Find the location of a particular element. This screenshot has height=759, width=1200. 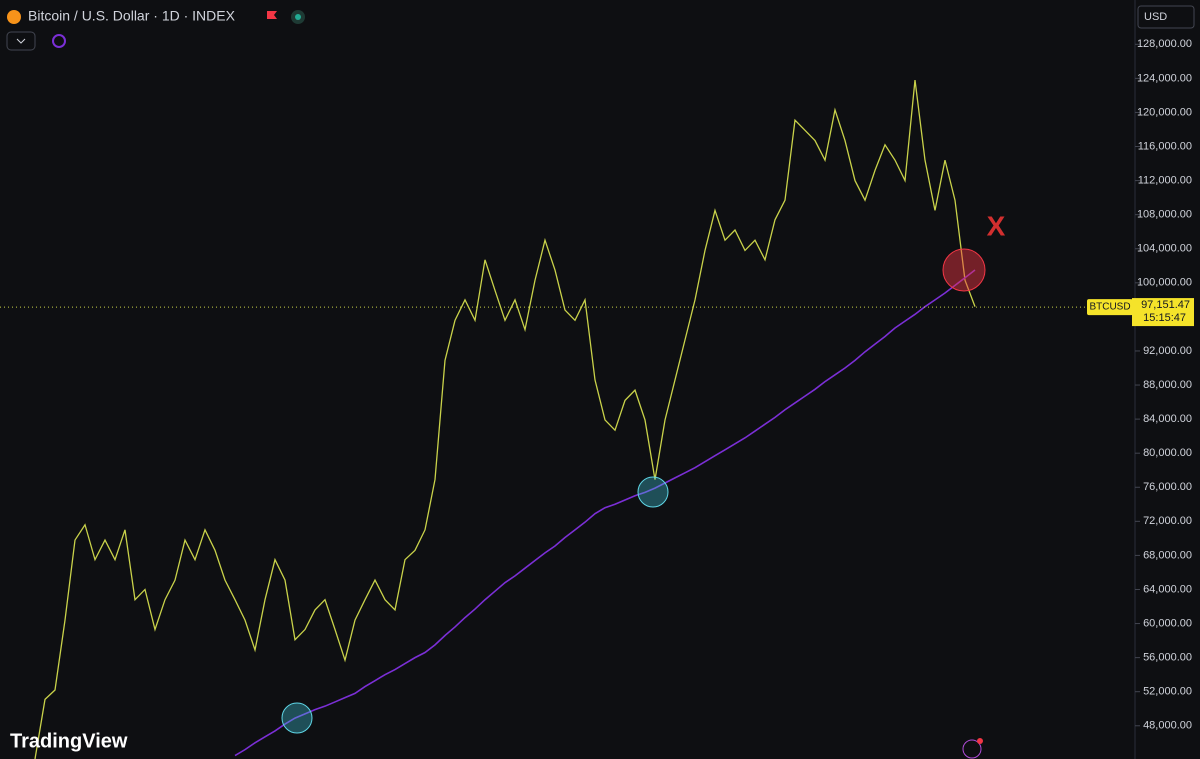

last-price-label: 97,151.47 is located at coordinates (1165, 305).